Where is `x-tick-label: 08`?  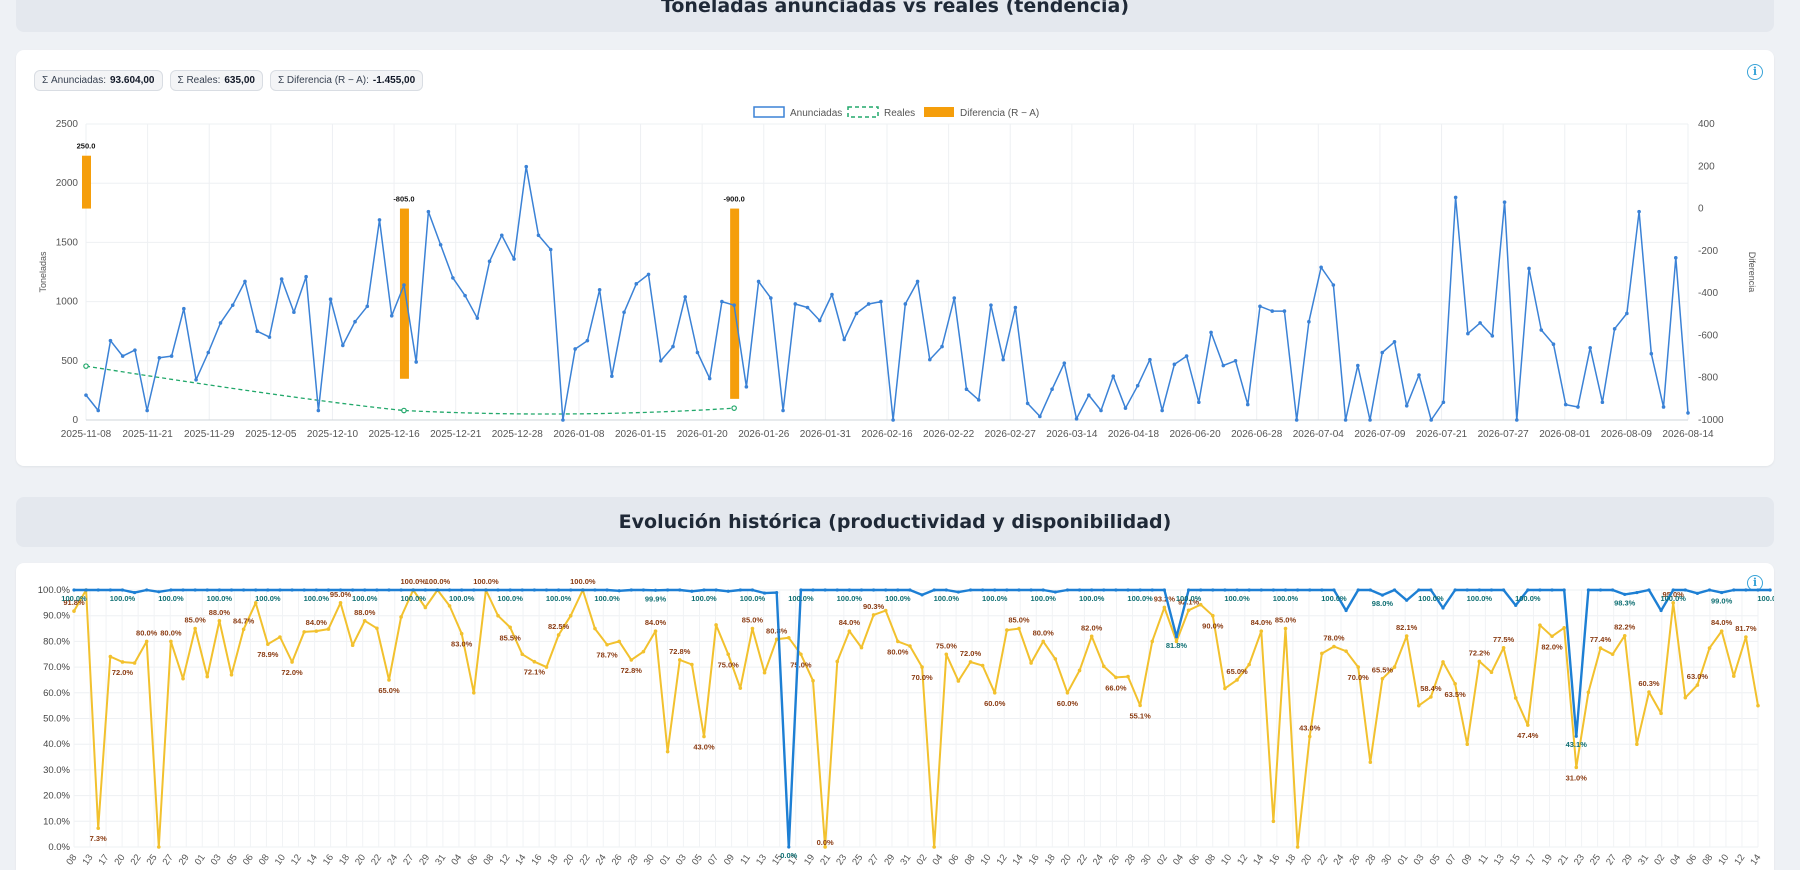
x-tick-label: 08 is located at coordinates (1707, 859).